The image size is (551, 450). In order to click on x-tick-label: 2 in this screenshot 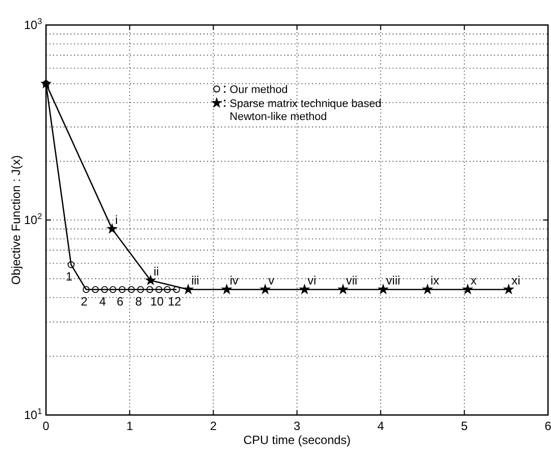, I will do `click(213, 426)`.